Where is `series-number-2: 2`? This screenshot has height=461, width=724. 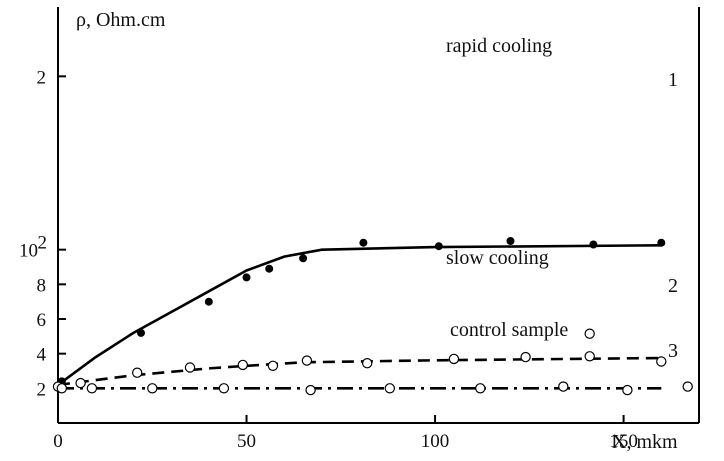
series-number-2: 2 is located at coordinates (673, 286).